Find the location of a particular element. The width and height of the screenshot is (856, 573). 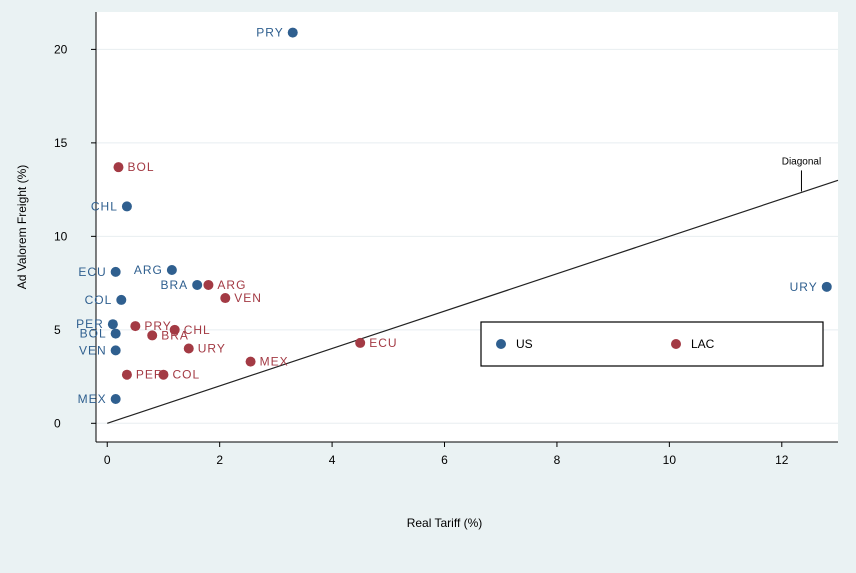

legend: US LAC is located at coordinates (652, 344).